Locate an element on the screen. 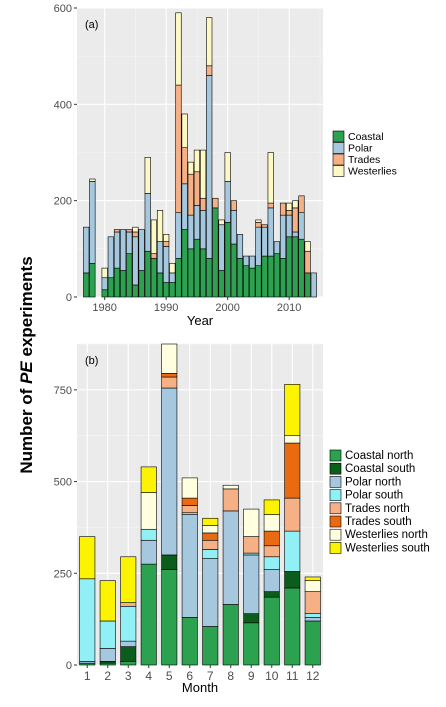  y-tick-label: 500 is located at coordinates (63, 483).